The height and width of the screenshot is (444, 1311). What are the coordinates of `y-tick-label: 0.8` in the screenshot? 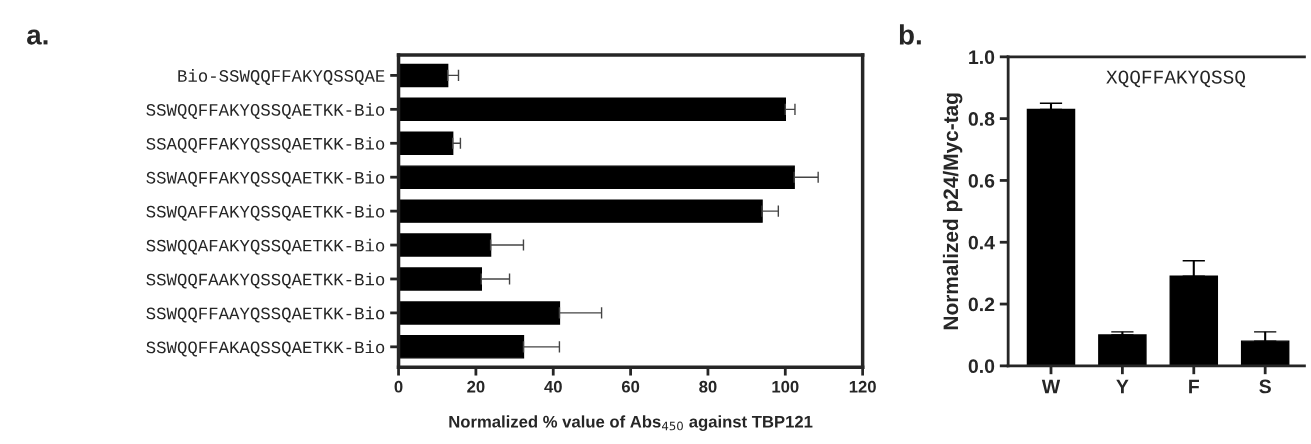 It's located at (981, 119).